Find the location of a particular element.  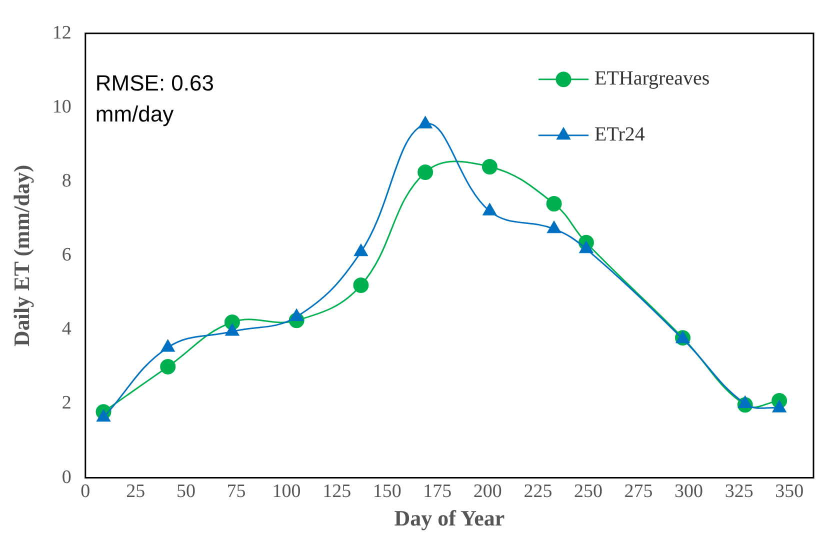

x-tick-label: 50 is located at coordinates (186, 491).